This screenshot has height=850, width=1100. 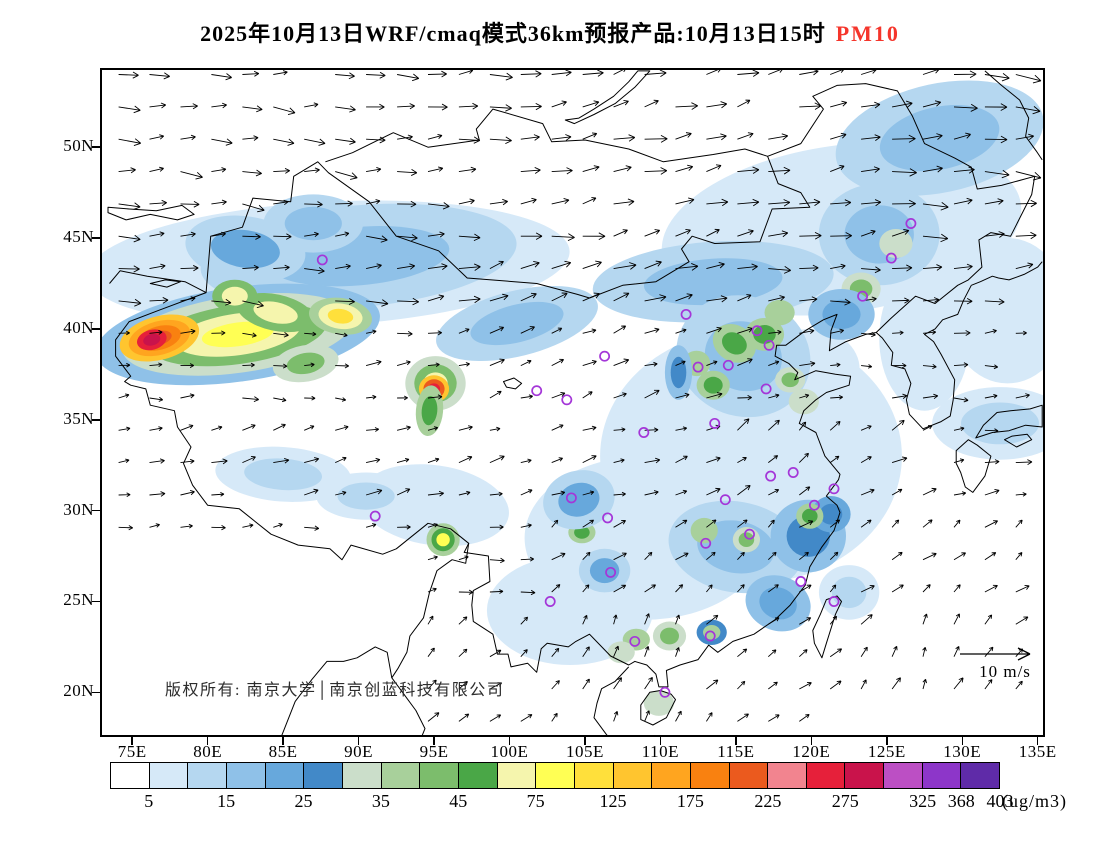 I want to click on lon-axis-label: 130E, so click(x=962, y=751).